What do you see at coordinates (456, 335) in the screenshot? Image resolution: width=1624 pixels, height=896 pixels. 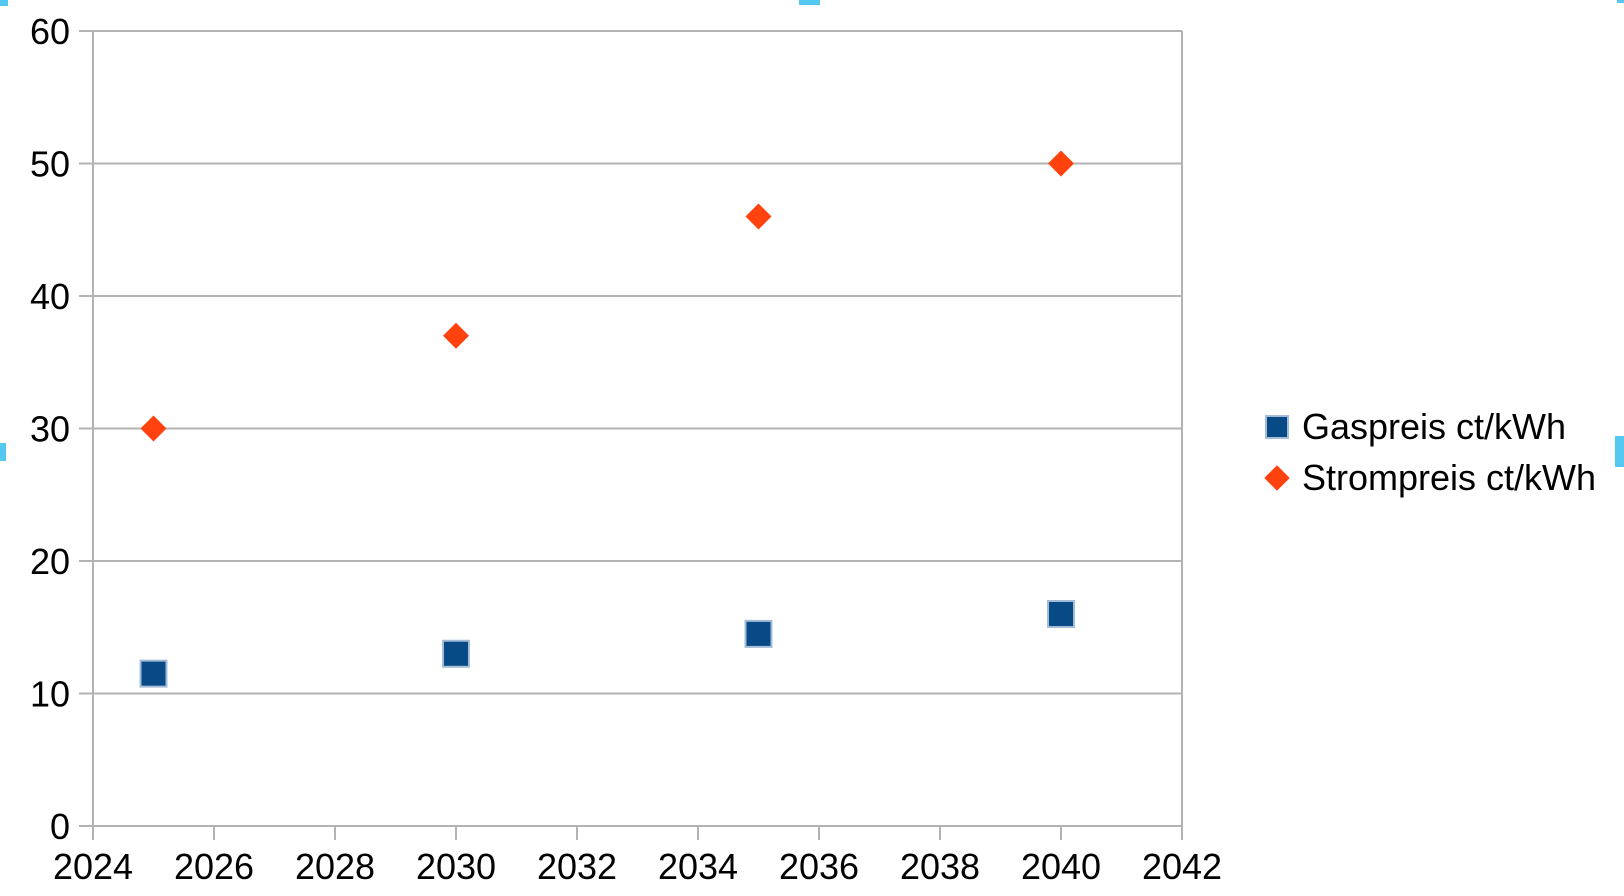 I see `data-point-strompreis-2030` at bounding box center [456, 335].